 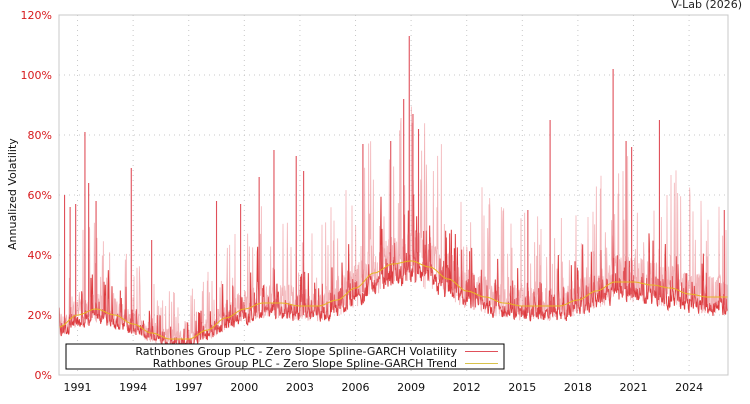 What do you see at coordinates (411, 387) in the screenshot?
I see `x-tick-label: 2009` at bounding box center [411, 387].